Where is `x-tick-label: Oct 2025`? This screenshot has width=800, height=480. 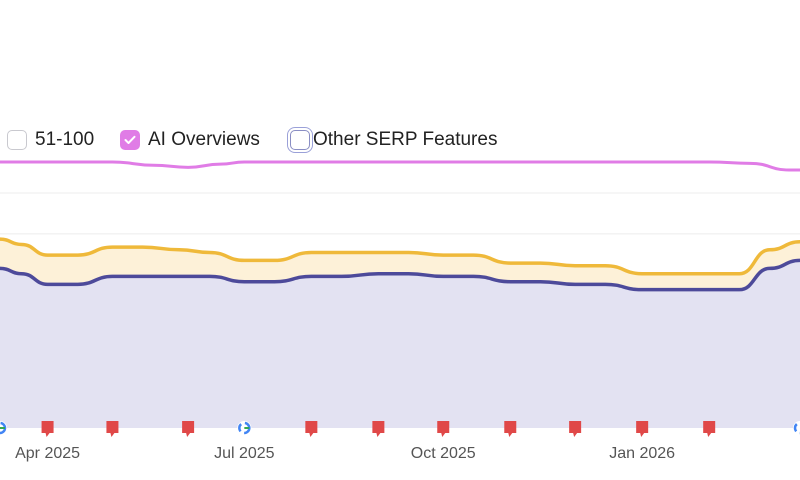
x-tick-label: Oct 2025 is located at coordinates (443, 453).